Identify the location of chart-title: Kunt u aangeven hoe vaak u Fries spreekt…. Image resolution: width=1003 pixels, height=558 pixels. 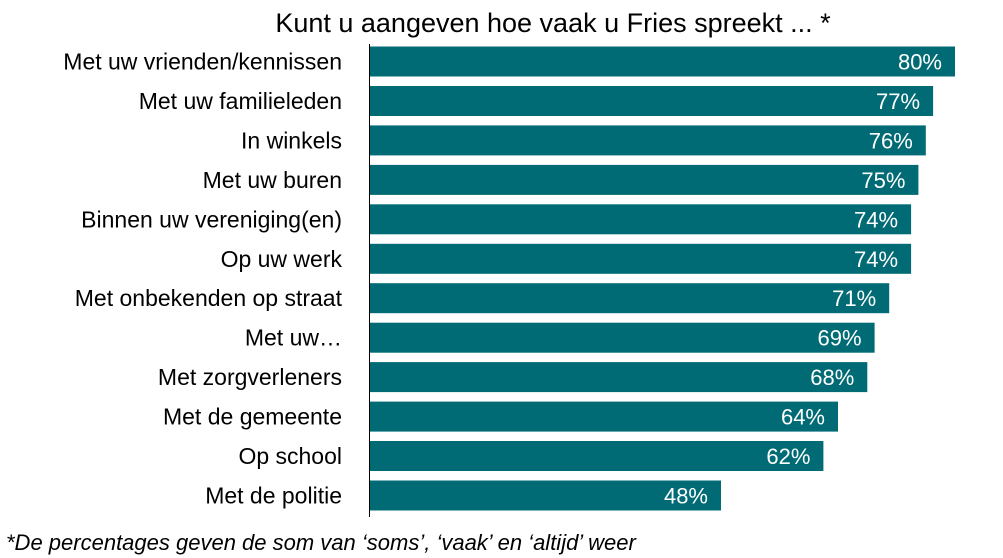
(553, 23).